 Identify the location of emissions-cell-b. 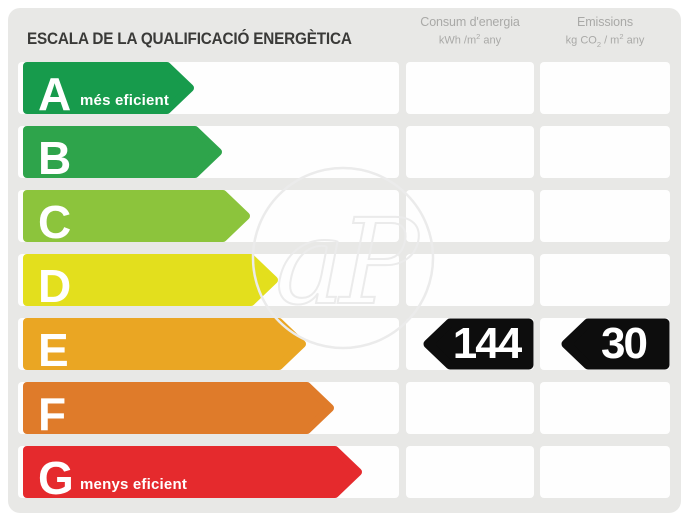
(605, 152).